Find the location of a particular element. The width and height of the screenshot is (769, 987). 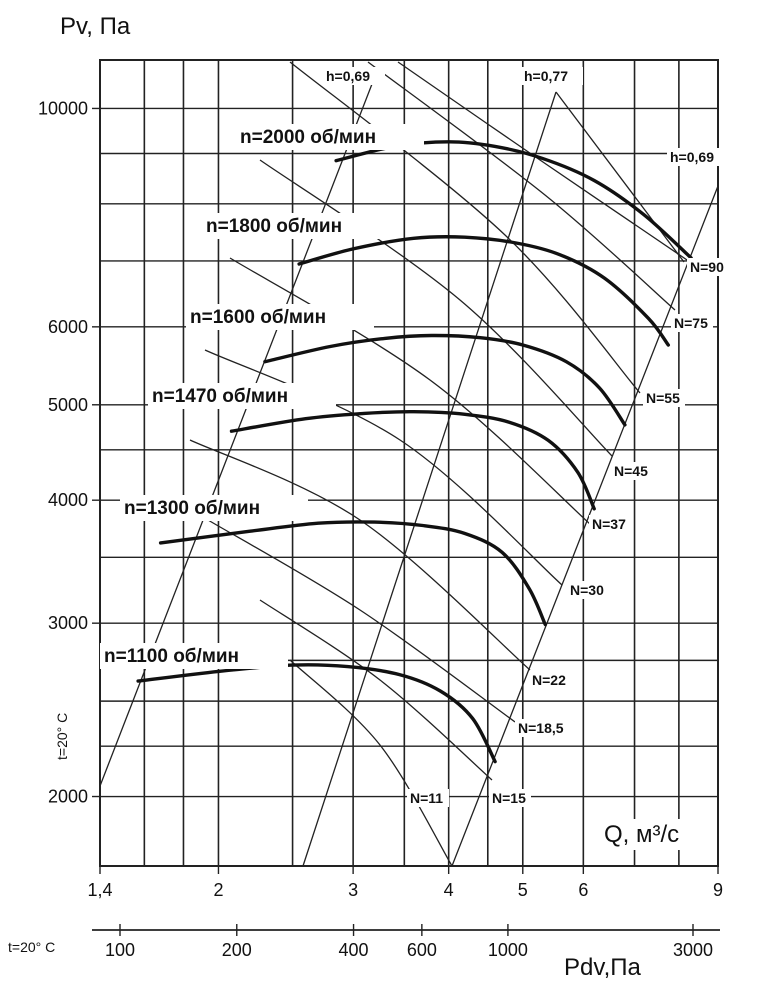

pdv-tick-label: 200 is located at coordinates (237, 950).